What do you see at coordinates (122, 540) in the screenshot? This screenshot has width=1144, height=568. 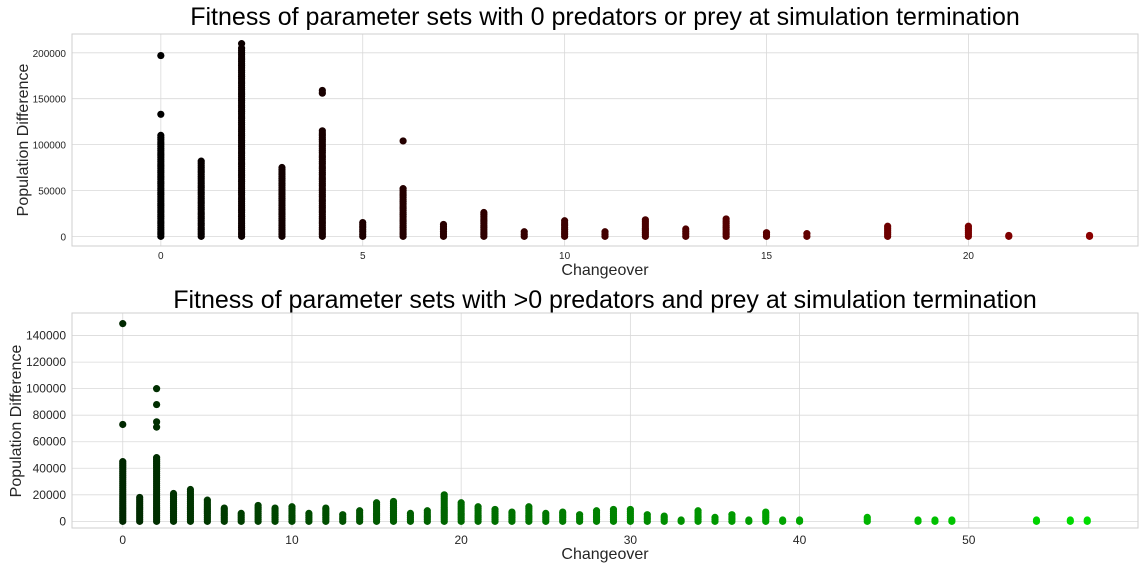 I see `x-tick-label: 0` at bounding box center [122, 540].